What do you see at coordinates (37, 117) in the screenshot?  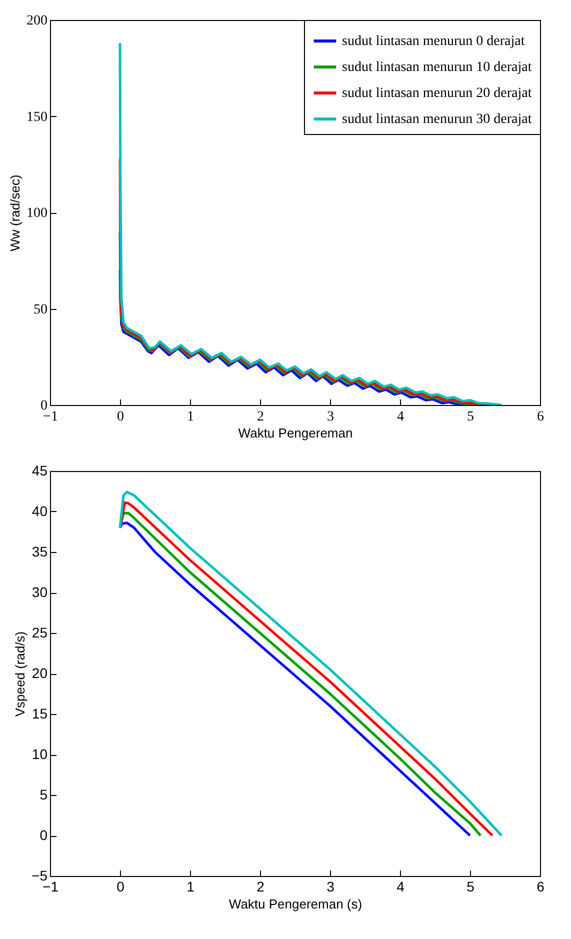 I see `y-tick-label: 150` at bounding box center [37, 117].